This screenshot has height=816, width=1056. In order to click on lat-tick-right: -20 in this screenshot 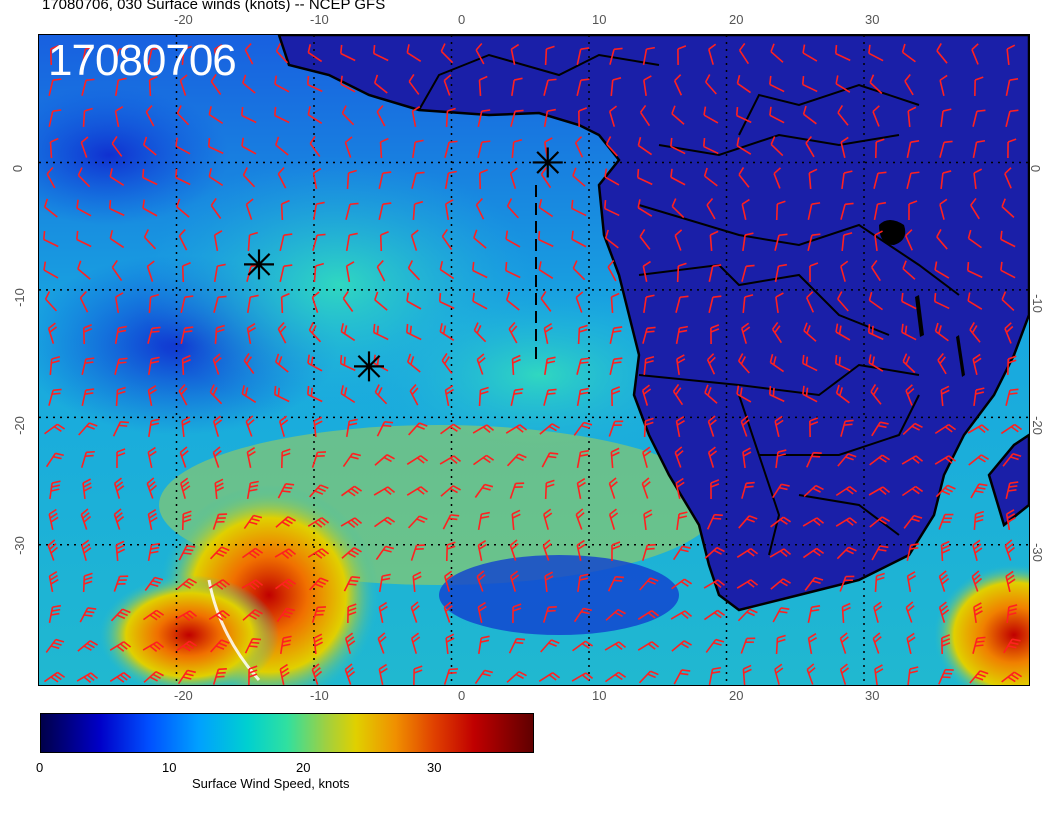, I will do `click(1037, 425)`.